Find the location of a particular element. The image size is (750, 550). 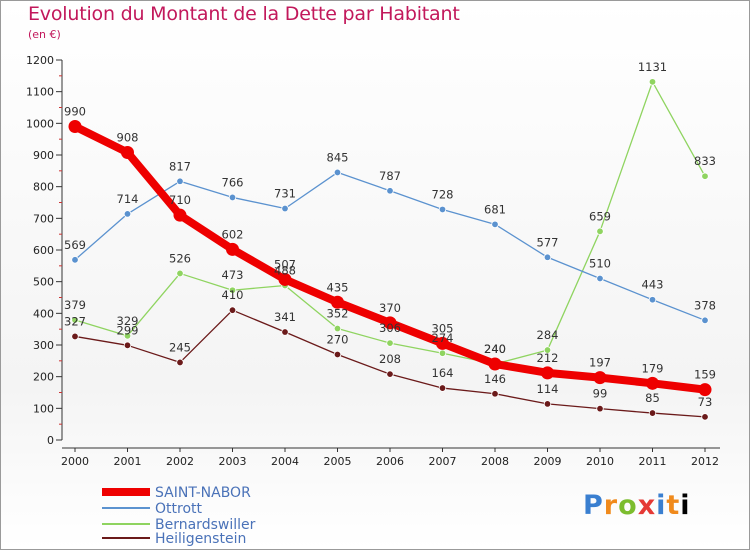

x-tick-label: 2009 is located at coordinates (548, 461).